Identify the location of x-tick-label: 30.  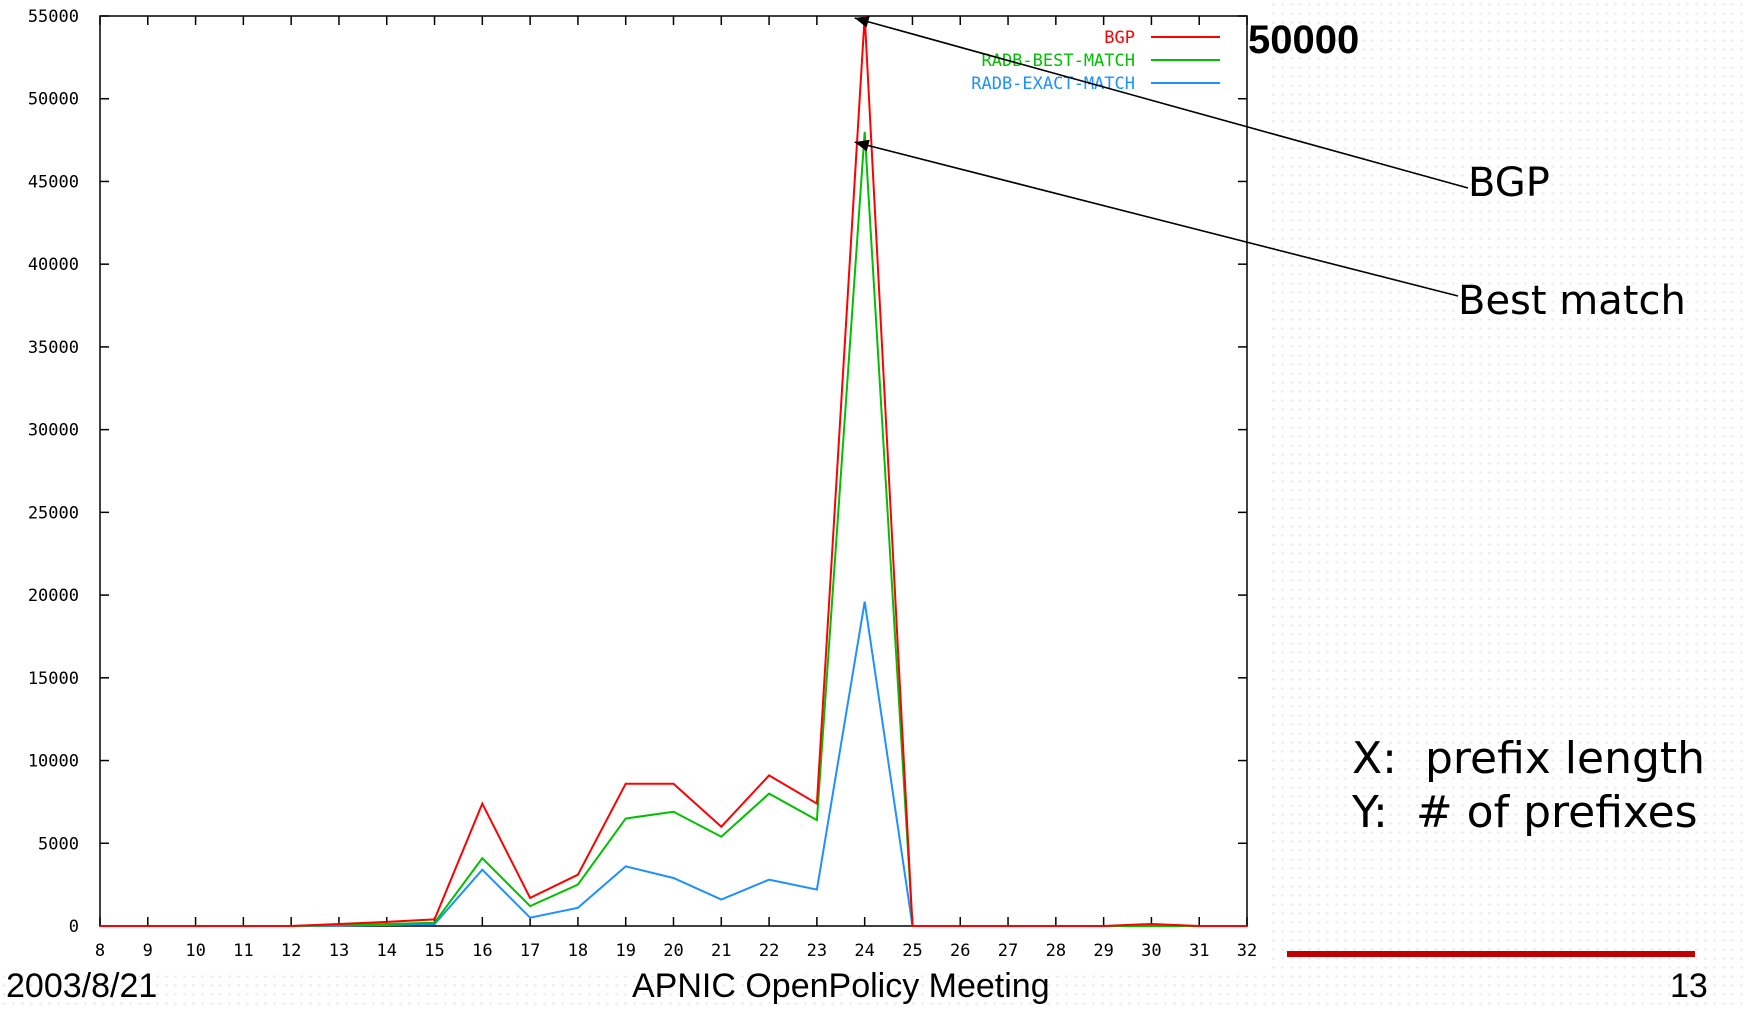
(1151, 951).